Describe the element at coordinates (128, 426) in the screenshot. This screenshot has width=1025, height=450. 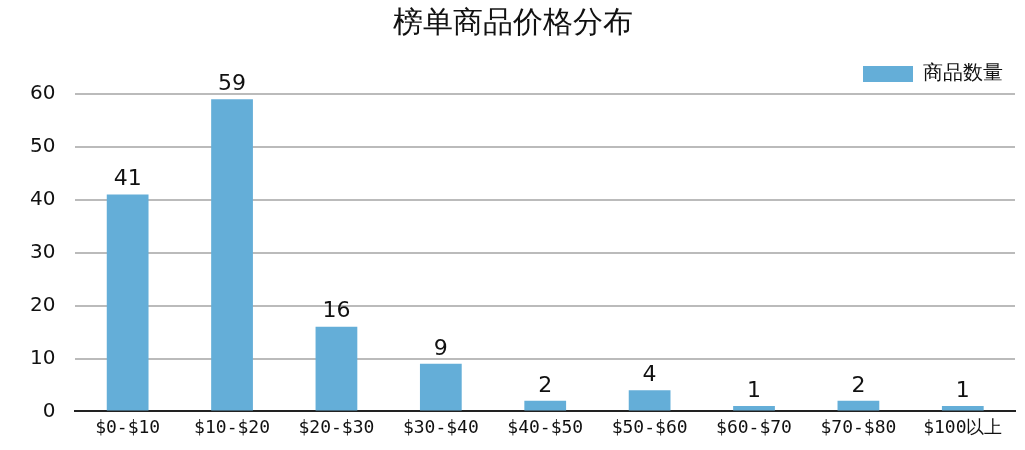
I see `x-tick-label: $0-$10` at that location.